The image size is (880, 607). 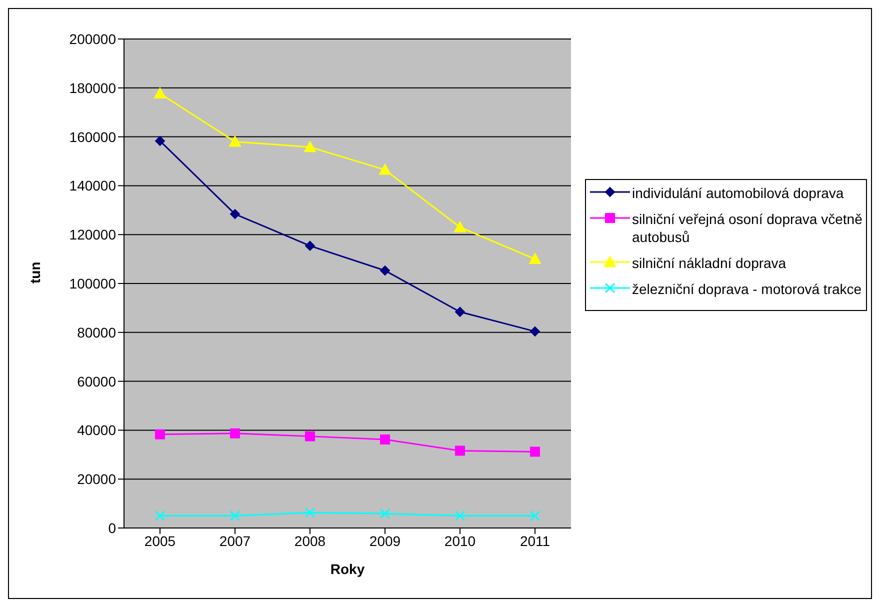 What do you see at coordinates (160, 540) in the screenshot?
I see `x-tick-label: 2005` at bounding box center [160, 540].